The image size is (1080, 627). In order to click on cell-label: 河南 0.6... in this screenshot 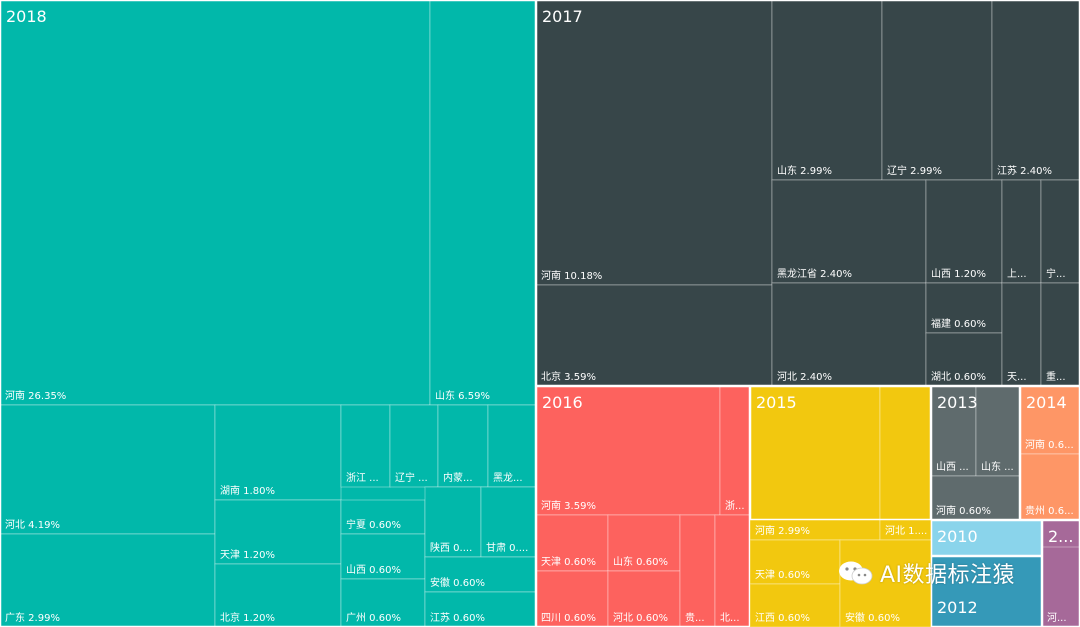, I will do `click(1049, 444)`.